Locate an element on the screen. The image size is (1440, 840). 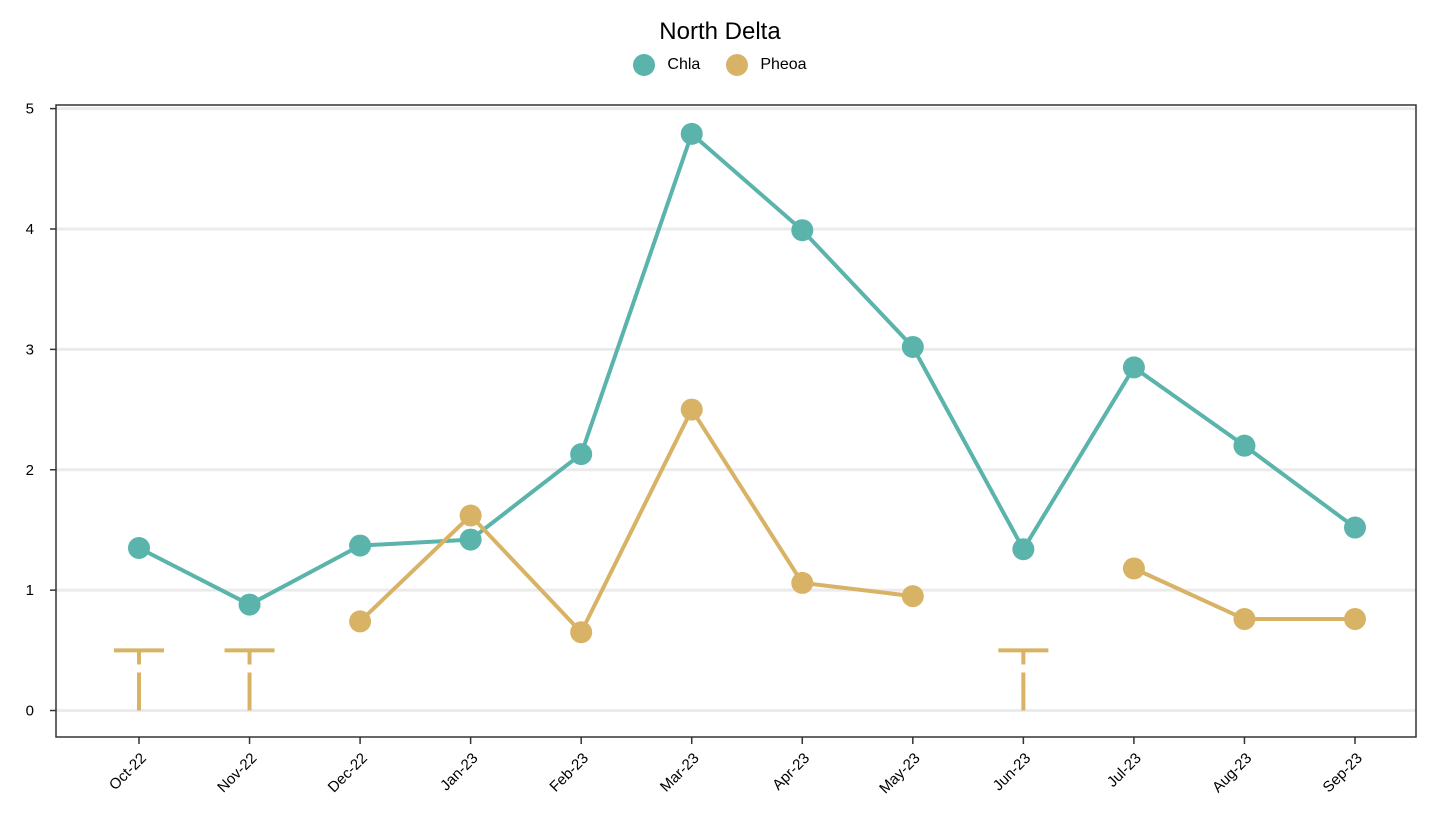
x-tick-label: Apr-23 is located at coordinates (791, 772).